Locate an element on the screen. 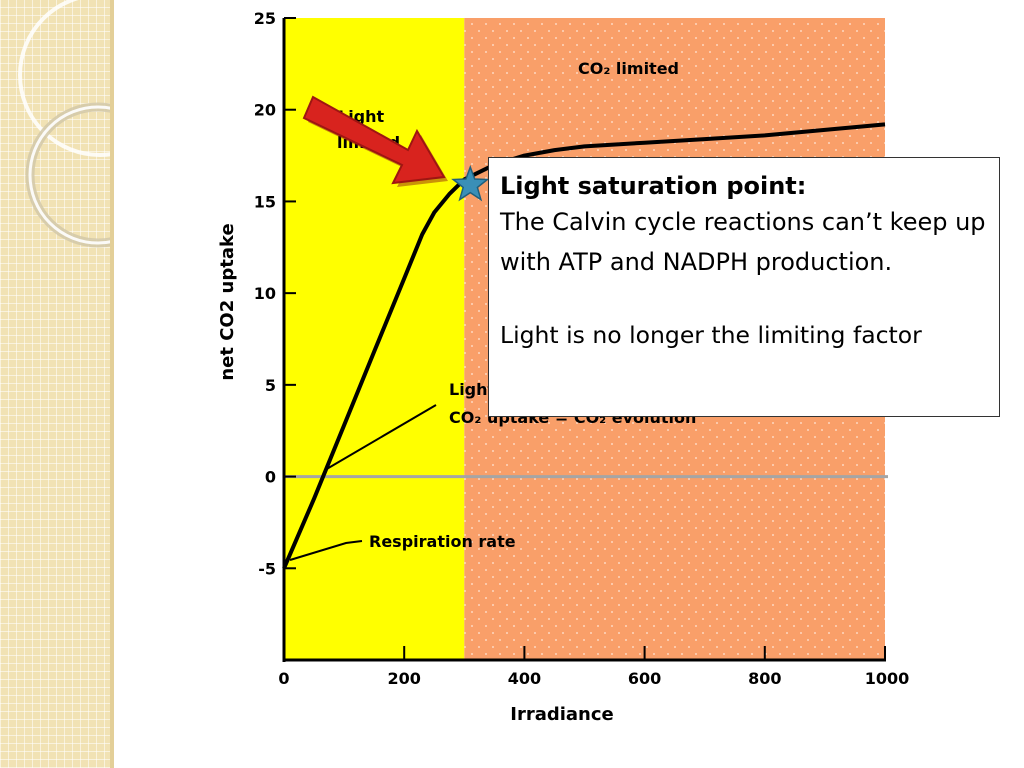 The height and width of the screenshot is (768, 1024). y-tick-label: 10 is located at coordinates (265, 293).